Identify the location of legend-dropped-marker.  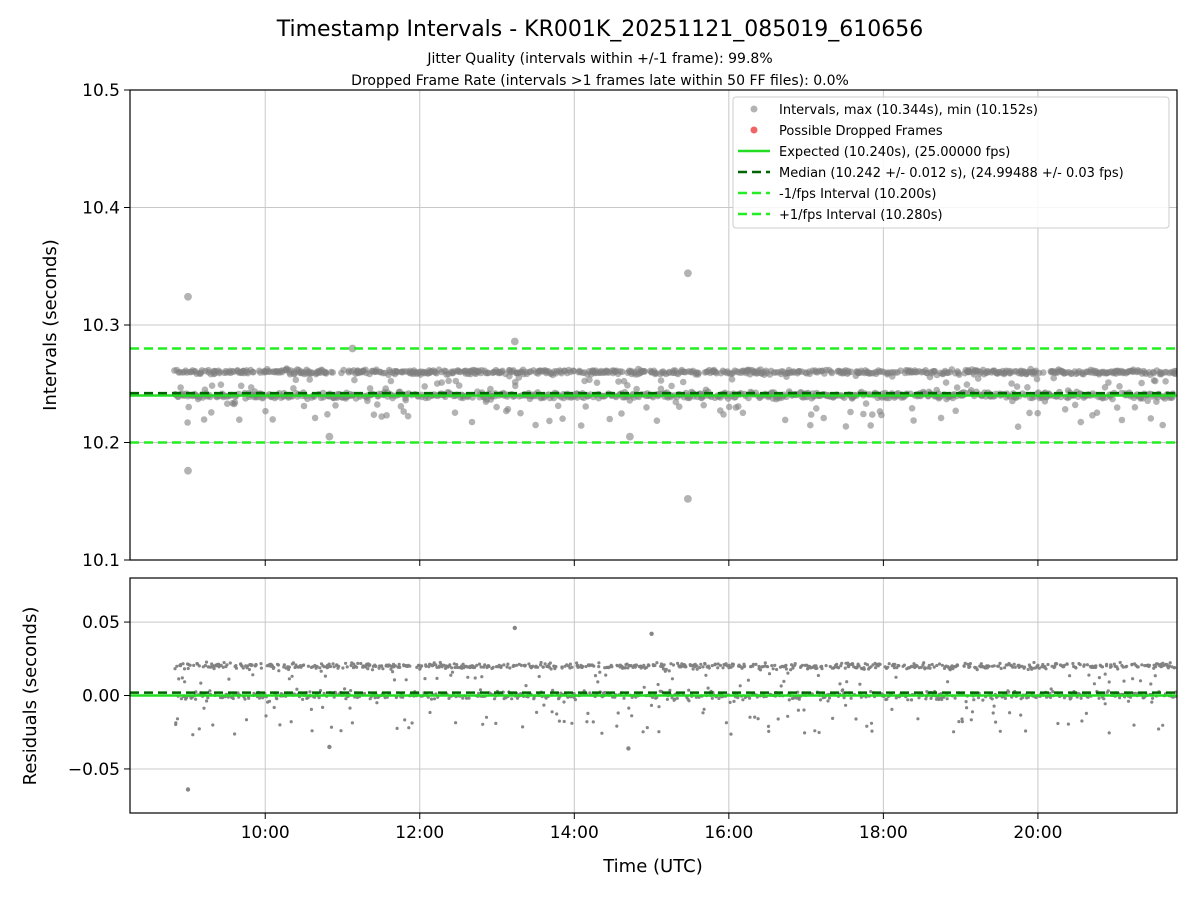
(754, 130).